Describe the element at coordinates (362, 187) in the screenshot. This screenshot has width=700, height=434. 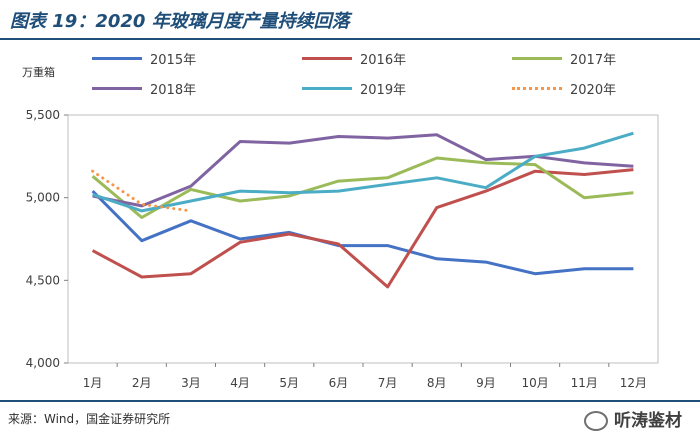
I see `series-line-2017` at that location.